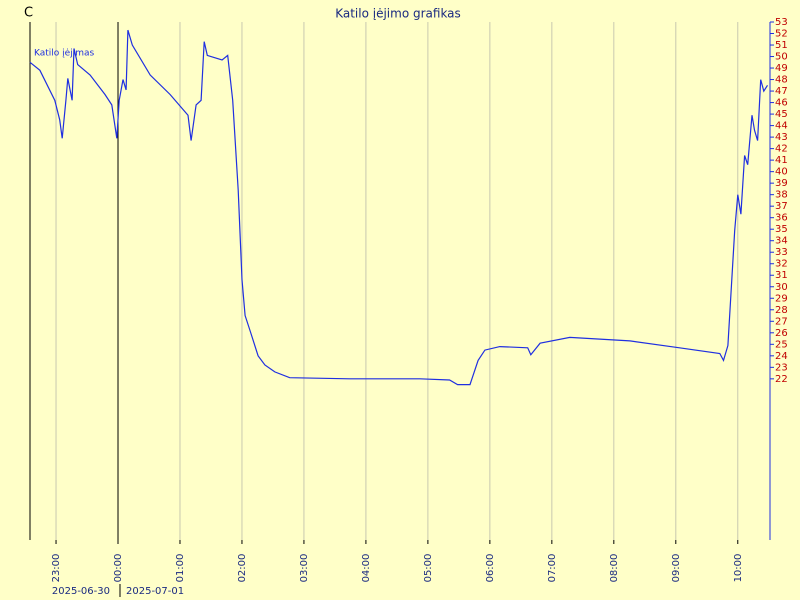 This screenshot has width=800, height=600. I want to click on y-tick-label: 27, so click(781, 321).